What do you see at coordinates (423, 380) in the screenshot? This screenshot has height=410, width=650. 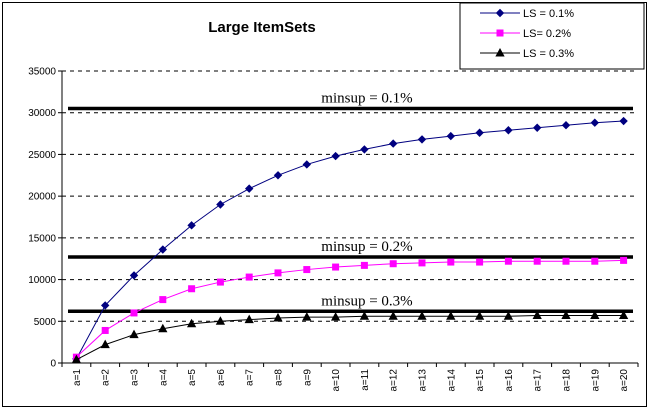 I see `x-tick-label: a=13` at bounding box center [423, 380].